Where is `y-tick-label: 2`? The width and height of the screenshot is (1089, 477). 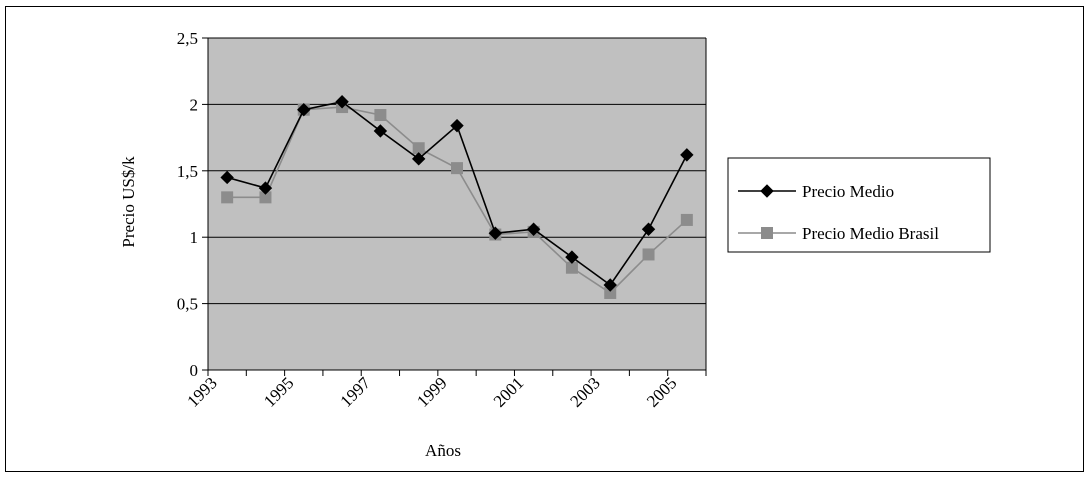 y-tick-label: 2 is located at coordinates (194, 104).